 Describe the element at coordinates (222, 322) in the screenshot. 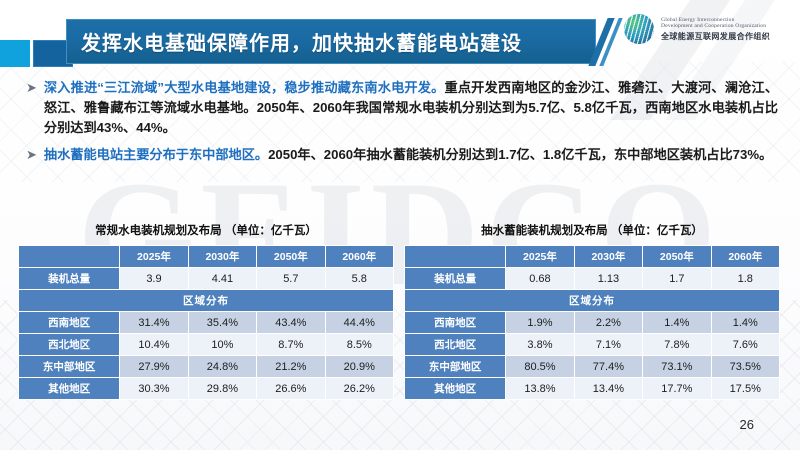

I see `table-cell: 35.4%` at that location.